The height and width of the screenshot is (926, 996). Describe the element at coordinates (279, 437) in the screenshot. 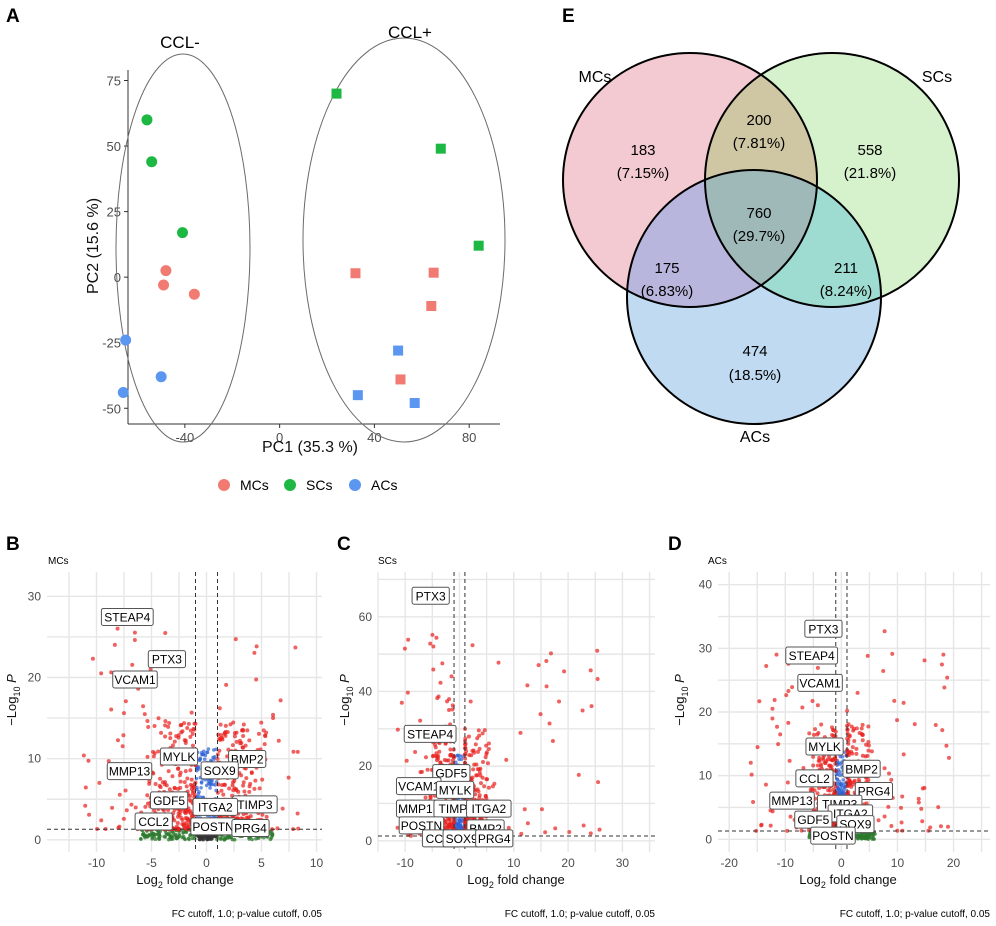

I see `pca-x-tick-label: 0` at that location.